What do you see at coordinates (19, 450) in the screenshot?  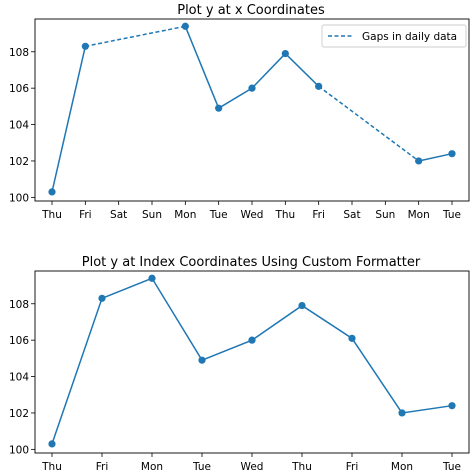 I see `chart-bottom-ytick-label: 100` at bounding box center [19, 450].